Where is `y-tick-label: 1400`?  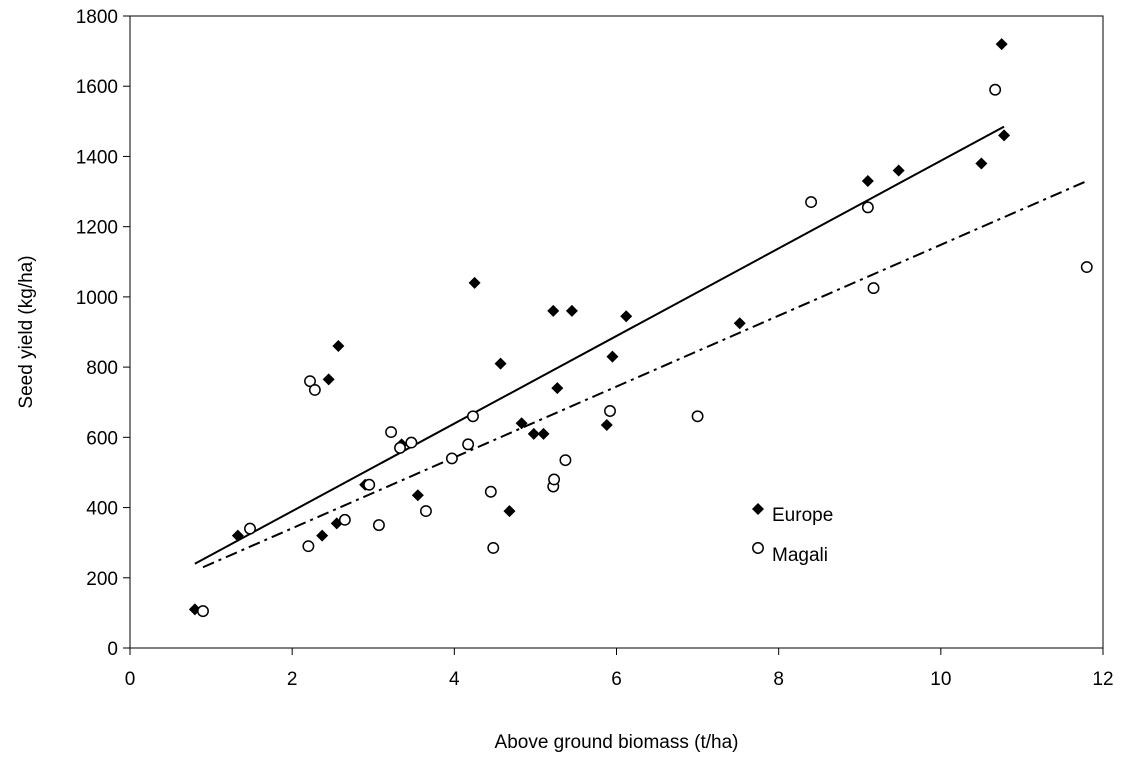 y-tick-label: 1400 is located at coordinates (97, 157).